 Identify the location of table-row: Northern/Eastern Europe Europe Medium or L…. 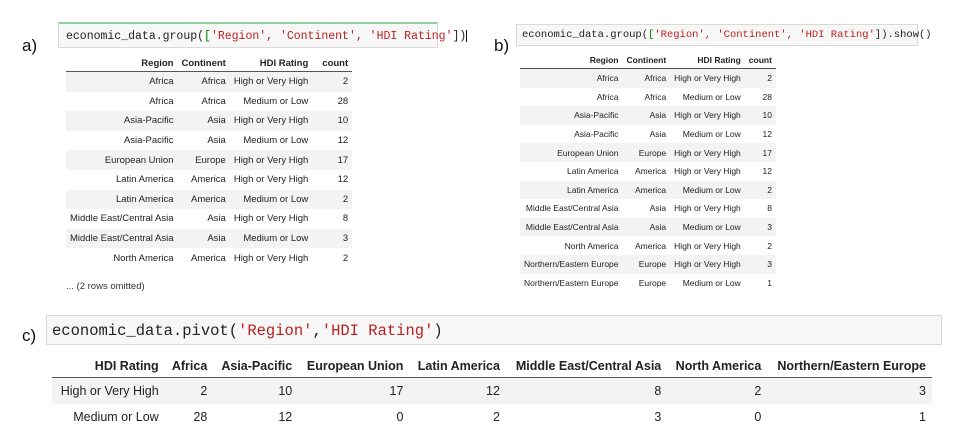
(648, 283).